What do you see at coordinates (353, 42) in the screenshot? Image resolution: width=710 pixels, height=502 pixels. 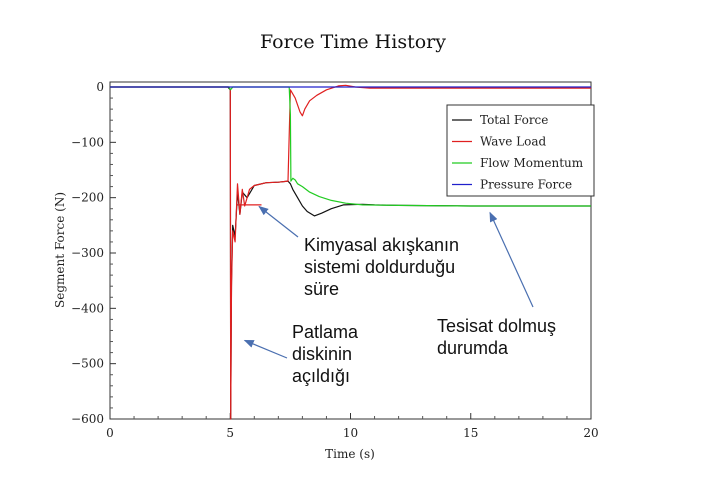 I see `chart-title: Force Time History` at bounding box center [353, 42].